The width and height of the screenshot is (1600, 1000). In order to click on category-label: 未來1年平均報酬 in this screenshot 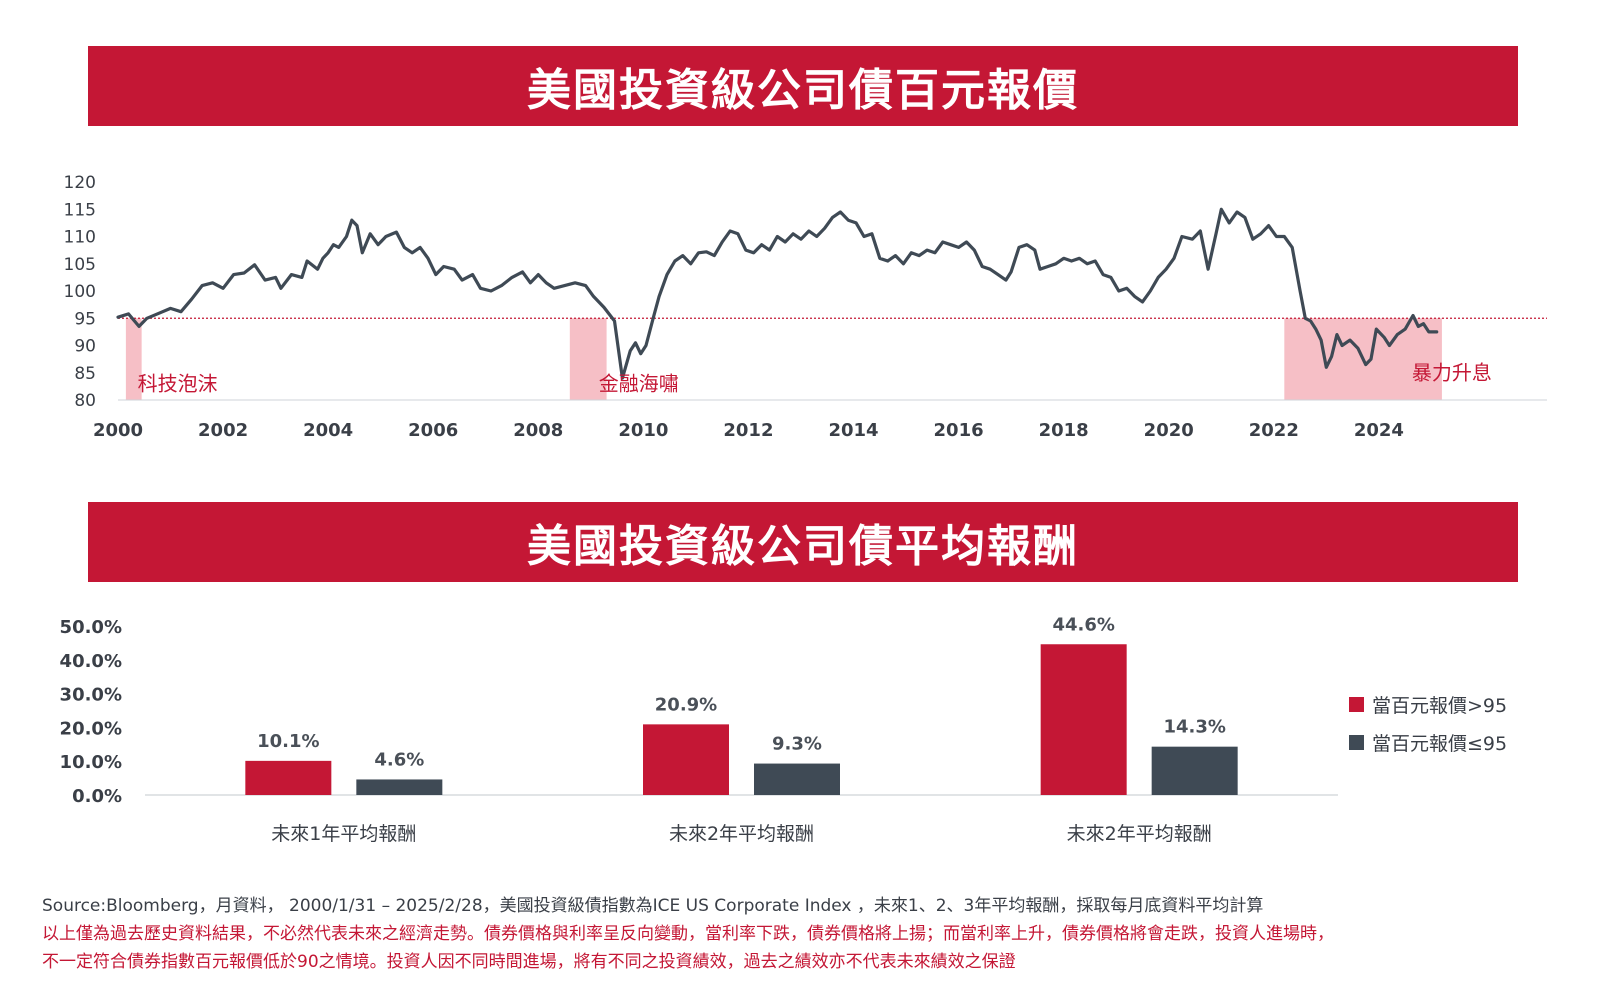, I will do `click(343, 834)`.